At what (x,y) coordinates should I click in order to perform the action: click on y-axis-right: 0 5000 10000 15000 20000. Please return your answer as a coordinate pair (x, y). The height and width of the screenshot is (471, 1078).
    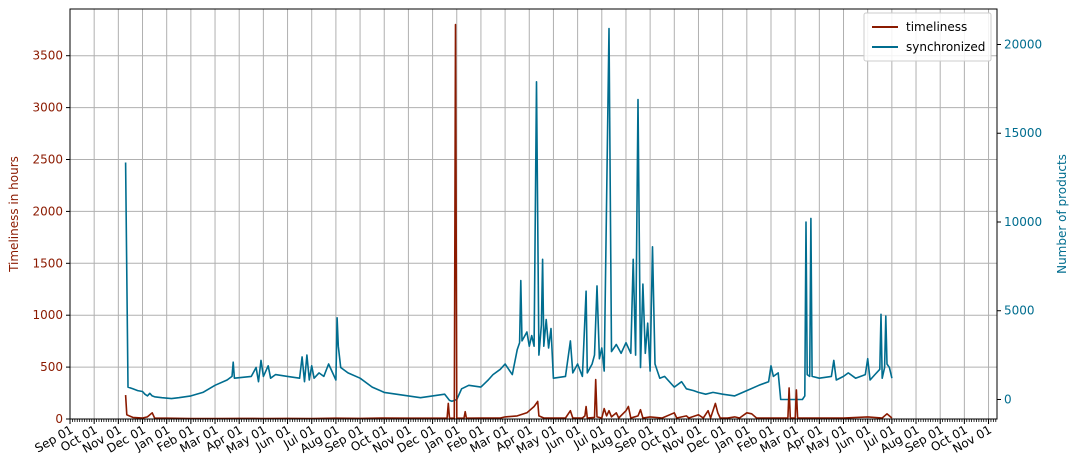
    Looking at the image, I should click on (1019, 221).